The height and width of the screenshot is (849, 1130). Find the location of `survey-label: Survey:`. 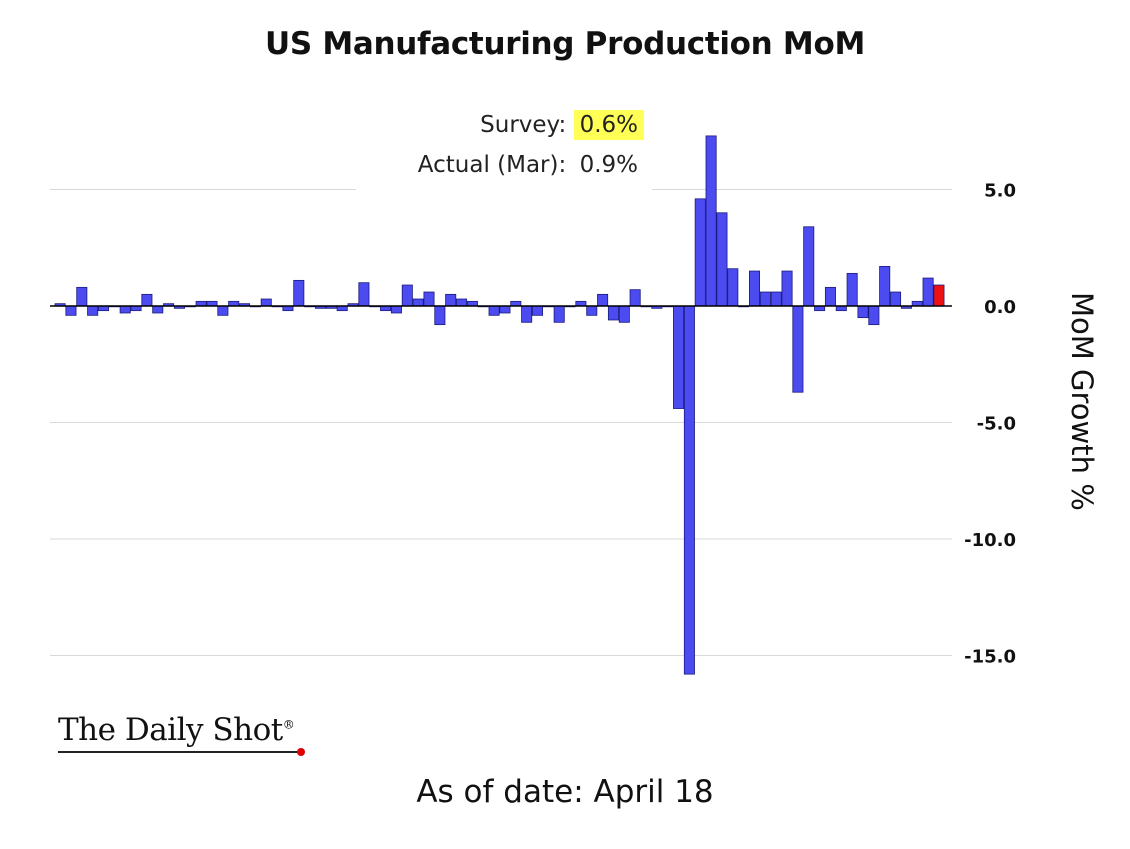

survey-label: Survey: is located at coordinates (523, 125).